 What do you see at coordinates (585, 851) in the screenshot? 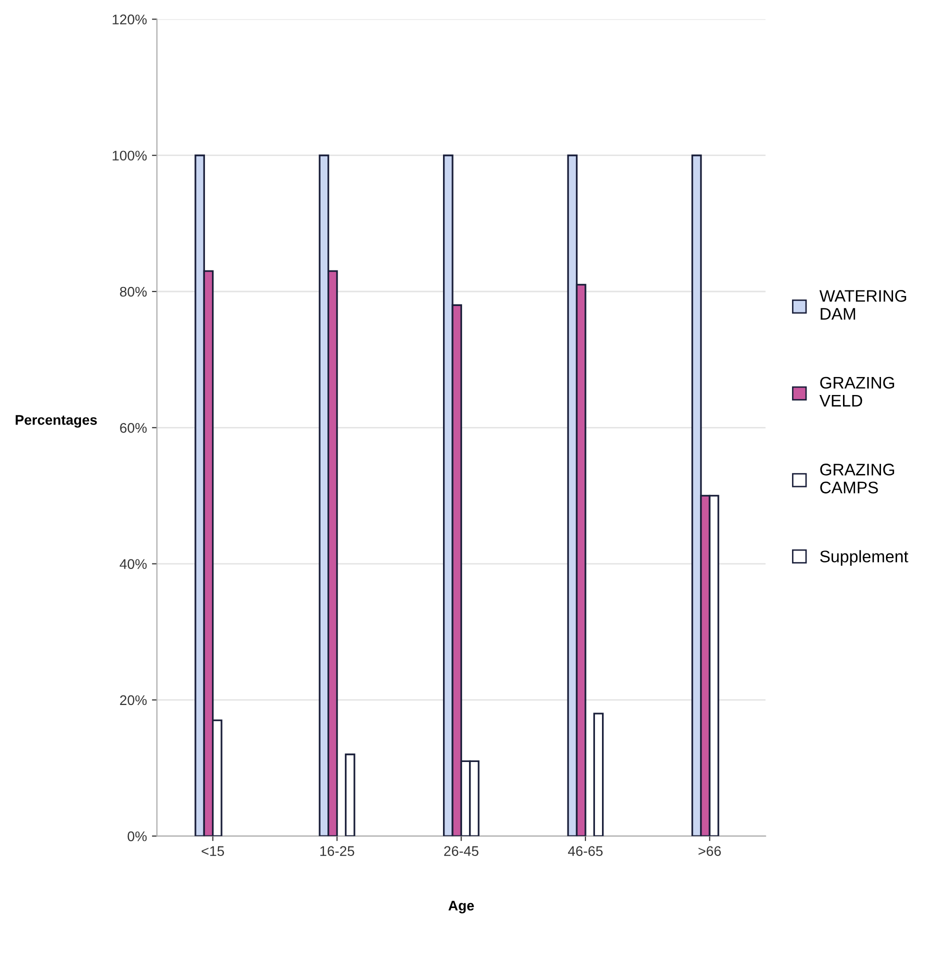
I see `x-tick-label: 46-65` at bounding box center [585, 851].